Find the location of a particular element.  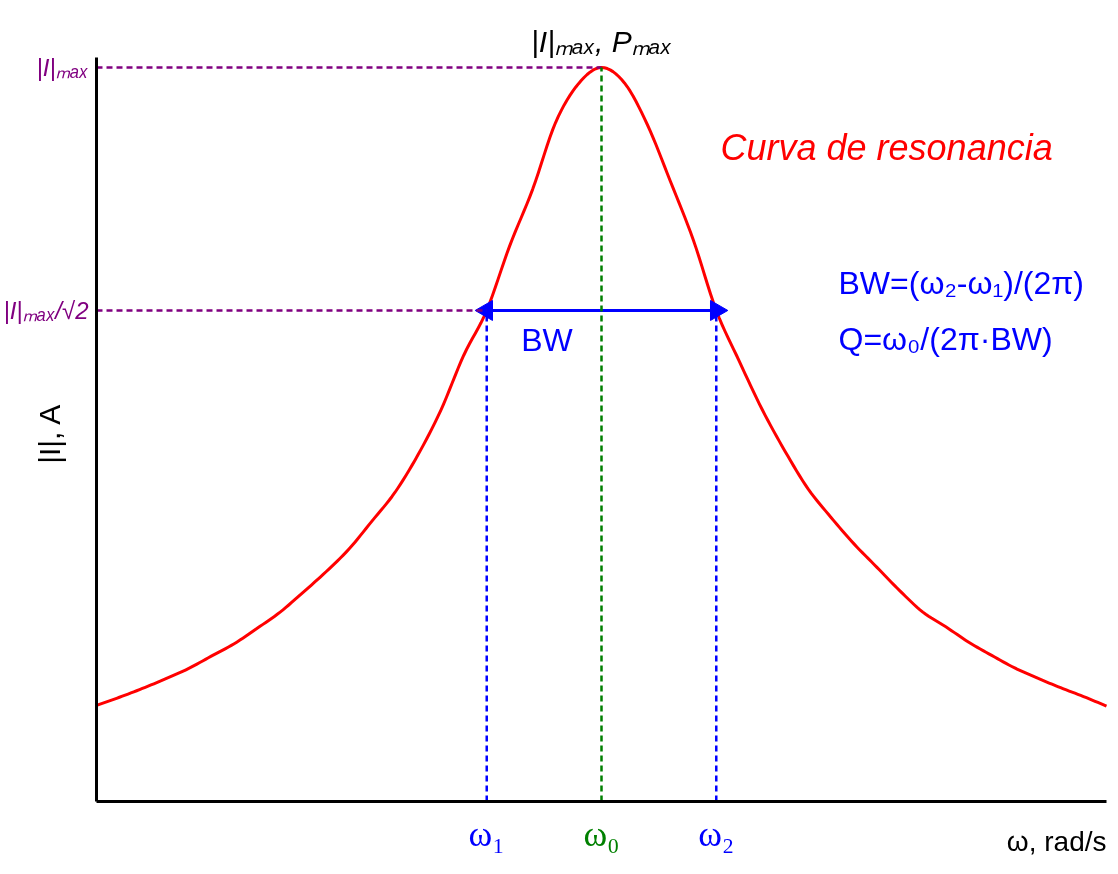

annotation: |I|ₘₐₓ, Pₘₐₓ is located at coordinates (601, 41).